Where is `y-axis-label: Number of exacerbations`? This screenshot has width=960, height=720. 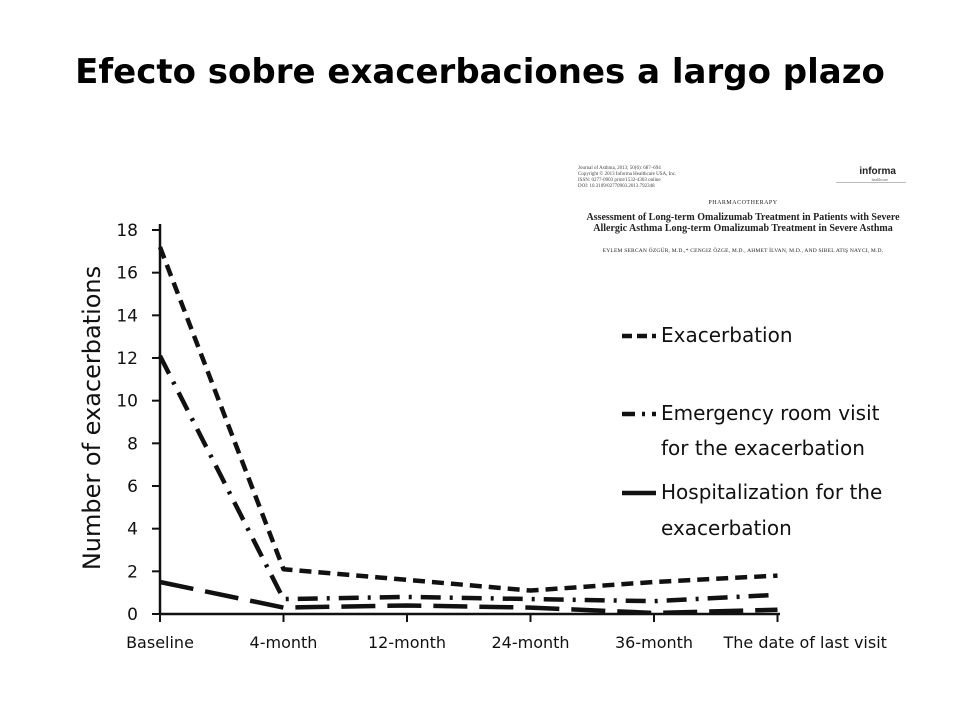 y-axis-label: Number of exacerbations is located at coordinates (92, 418).